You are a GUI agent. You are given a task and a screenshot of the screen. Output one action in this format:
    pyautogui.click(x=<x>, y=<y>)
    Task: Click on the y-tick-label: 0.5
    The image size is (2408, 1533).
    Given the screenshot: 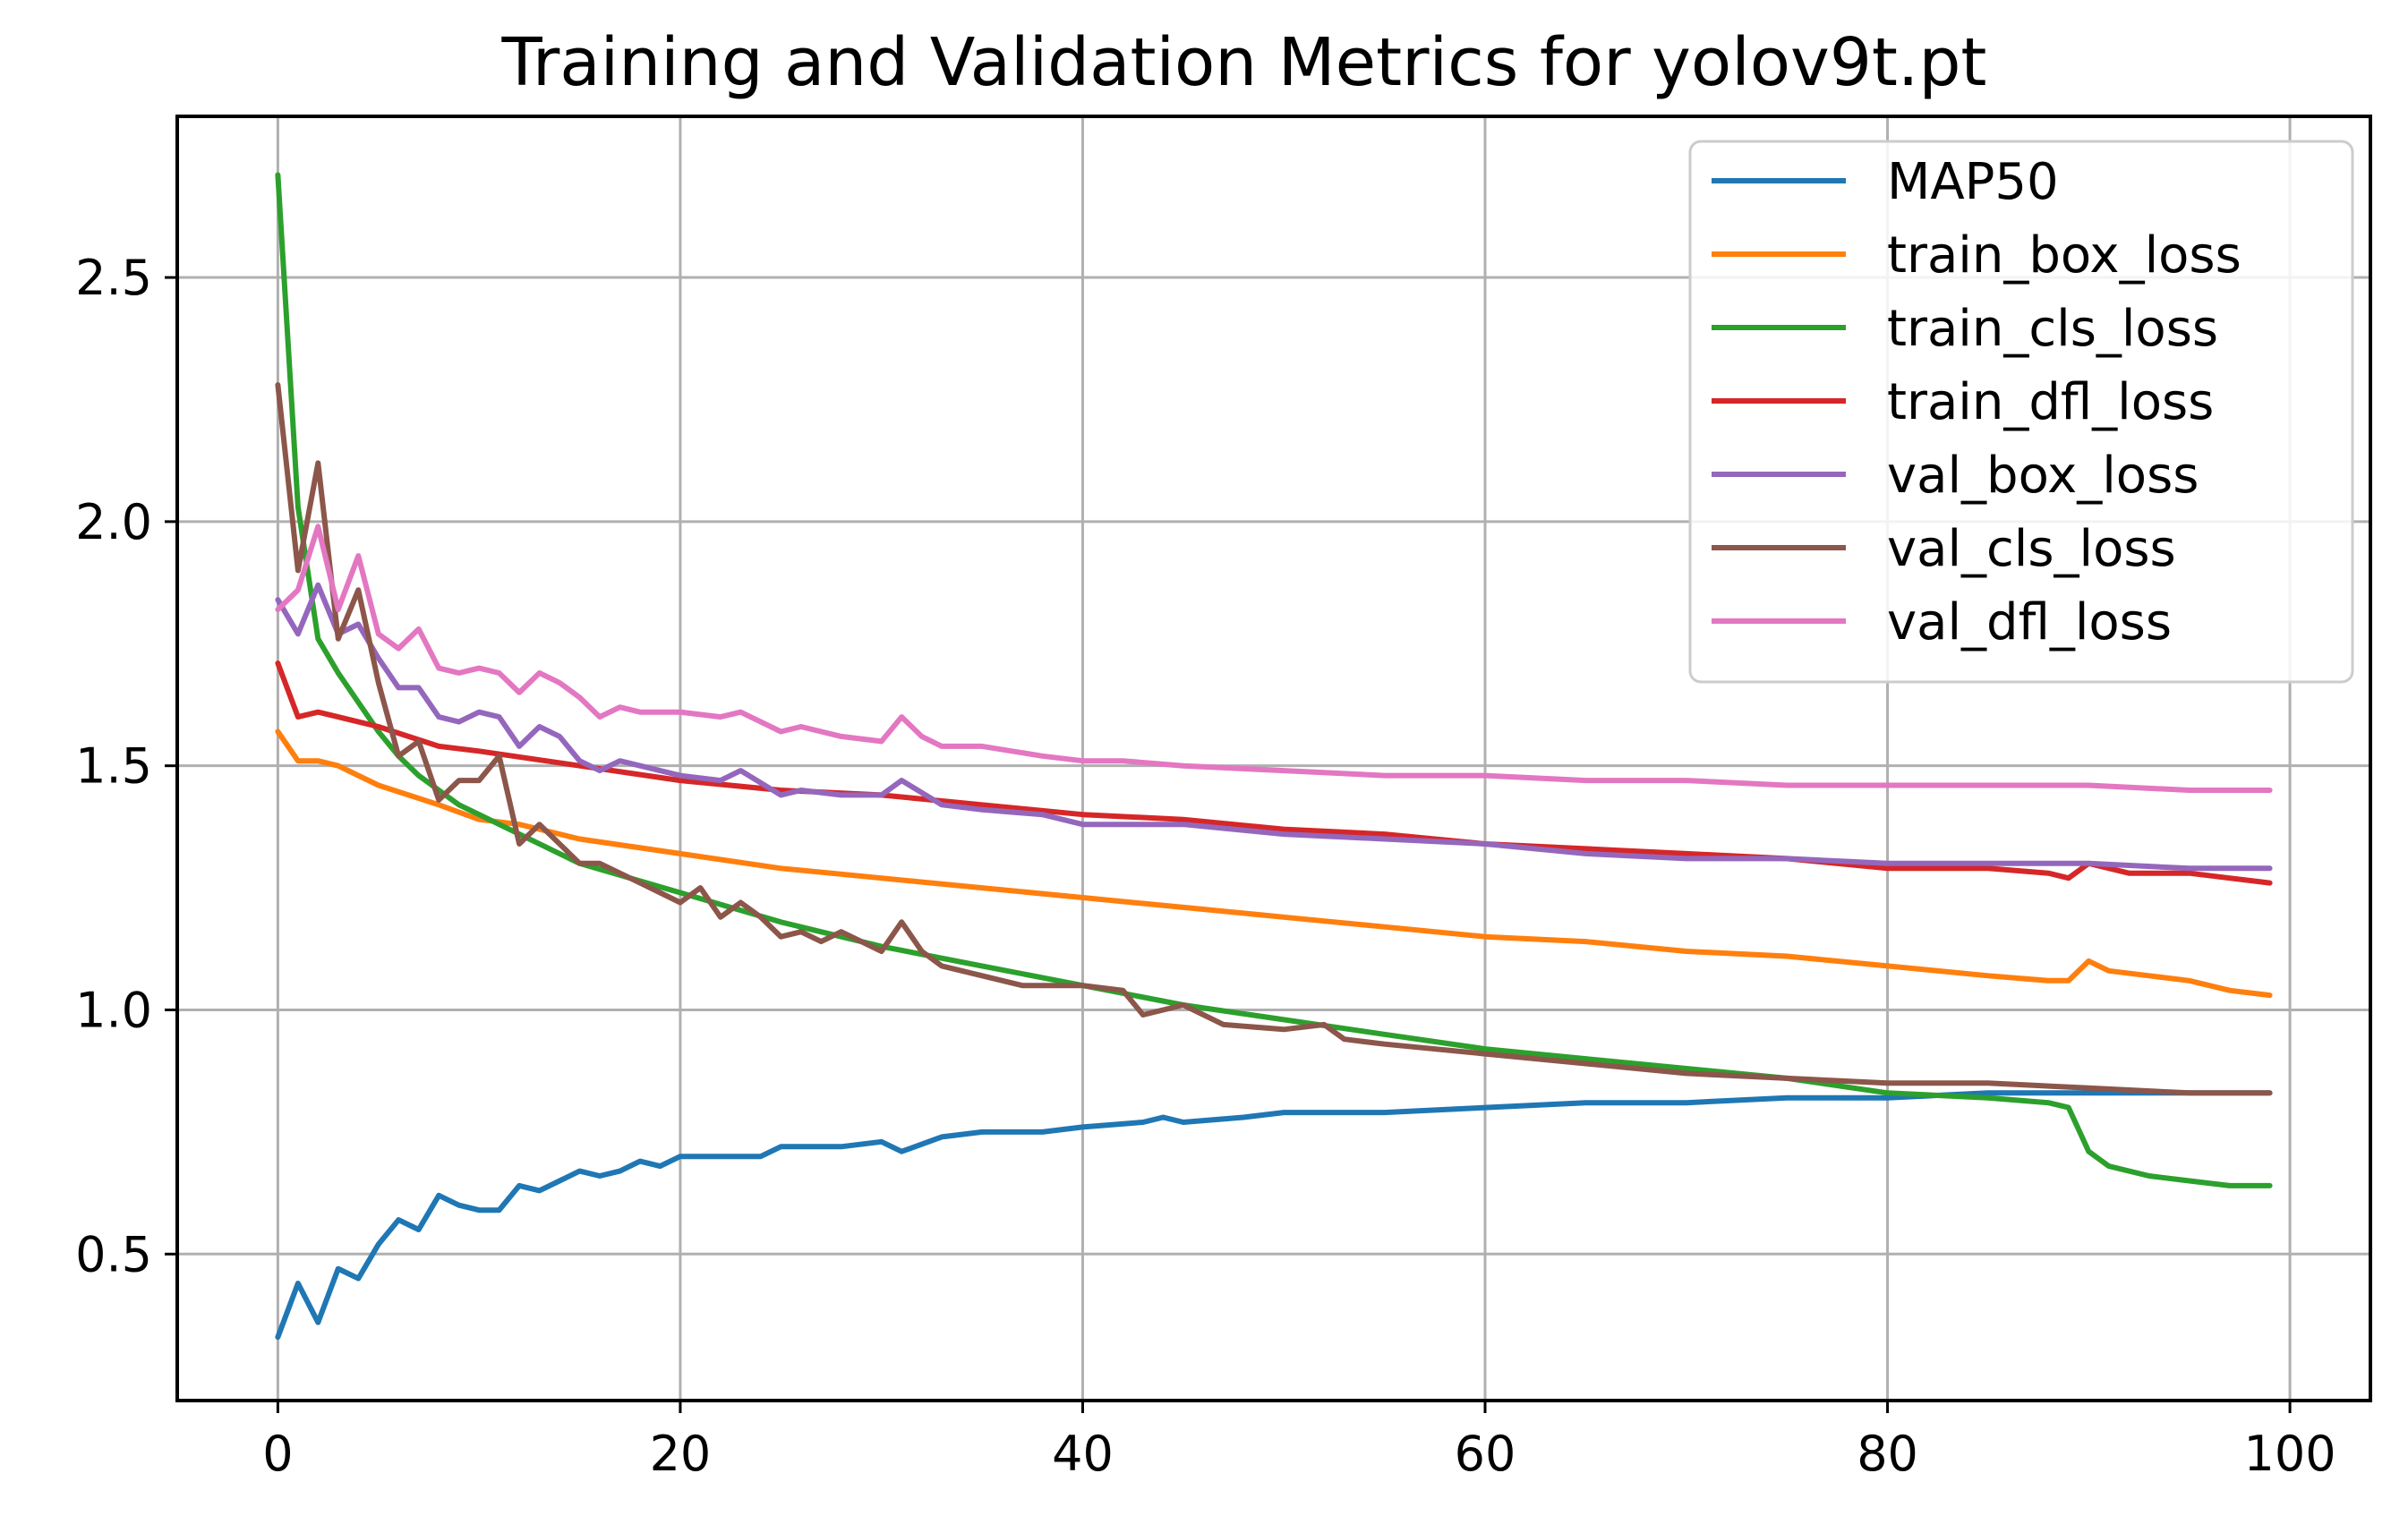 What is the action you would take?
    pyautogui.click(x=113, y=1254)
    